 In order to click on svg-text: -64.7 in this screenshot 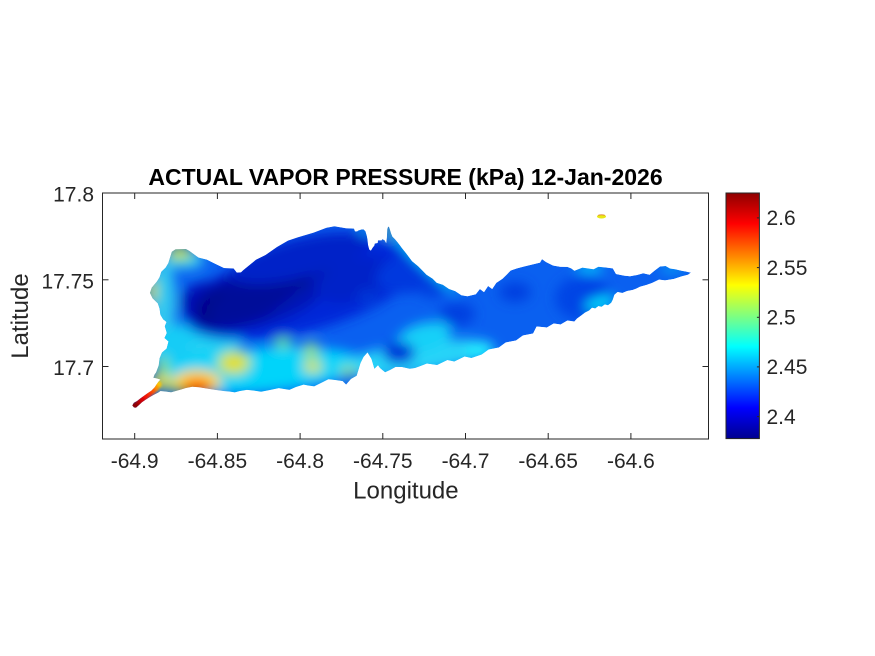, I will do `click(466, 461)`.